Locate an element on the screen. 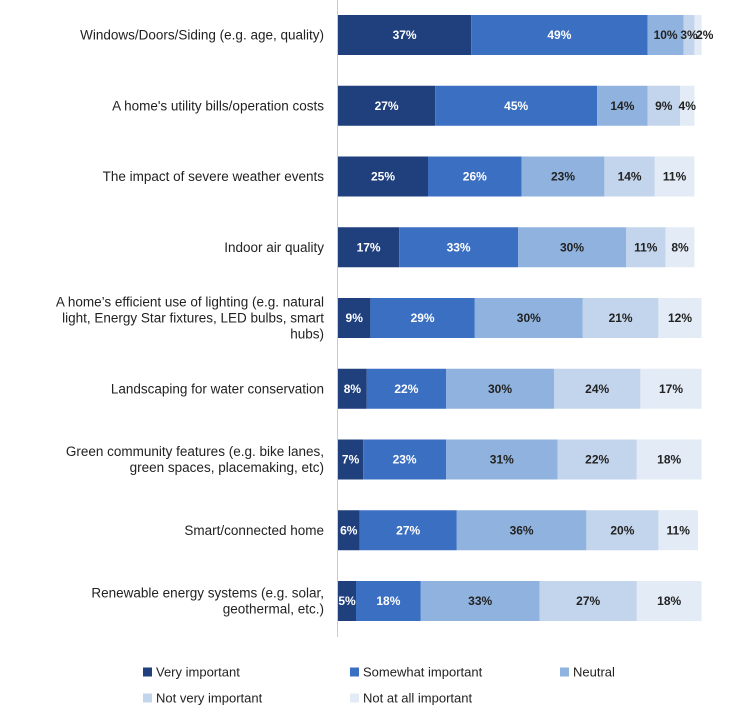 The image size is (731, 721). legend-label: Not at all important is located at coordinates (417, 698).